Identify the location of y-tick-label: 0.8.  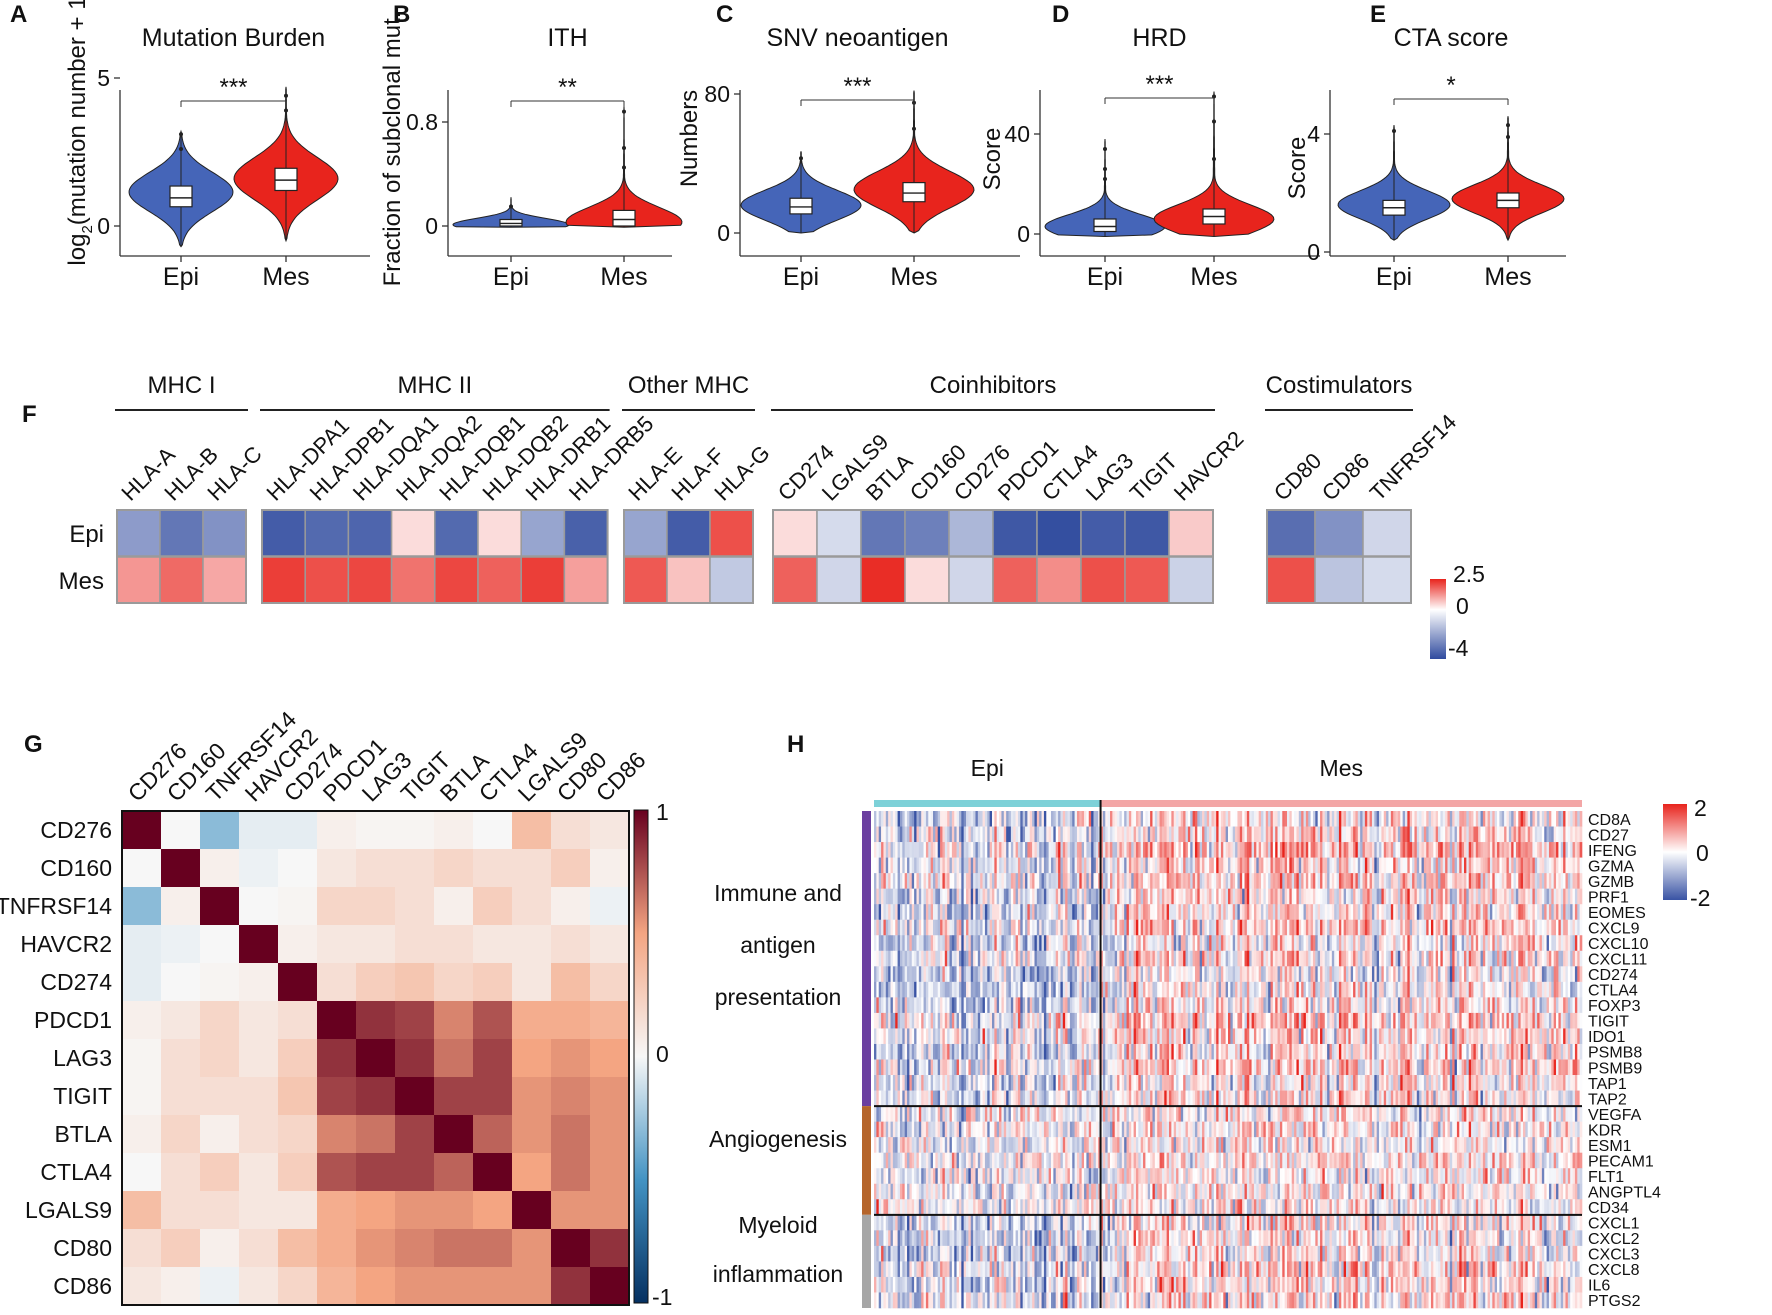
(422, 122).